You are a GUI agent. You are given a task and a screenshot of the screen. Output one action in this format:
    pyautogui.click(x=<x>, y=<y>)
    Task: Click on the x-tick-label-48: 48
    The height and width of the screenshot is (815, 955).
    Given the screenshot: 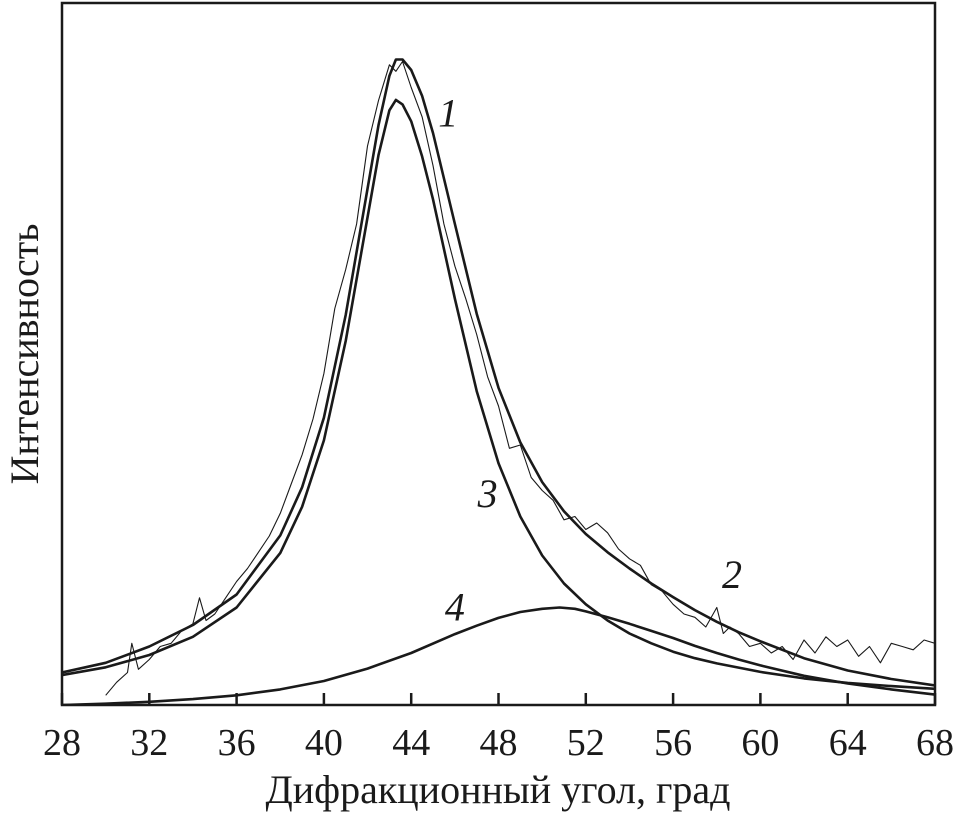 What is the action you would take?
    pyautogui.click(x=499, y=743)
    